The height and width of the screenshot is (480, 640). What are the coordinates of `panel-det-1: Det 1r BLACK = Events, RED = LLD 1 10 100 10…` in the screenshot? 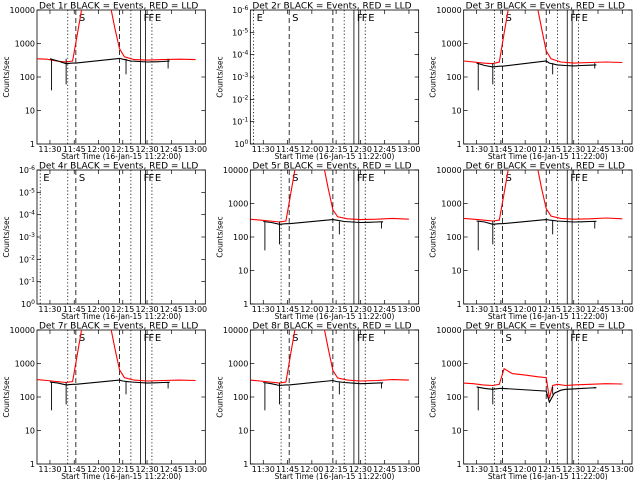 It's located at (104, 82).